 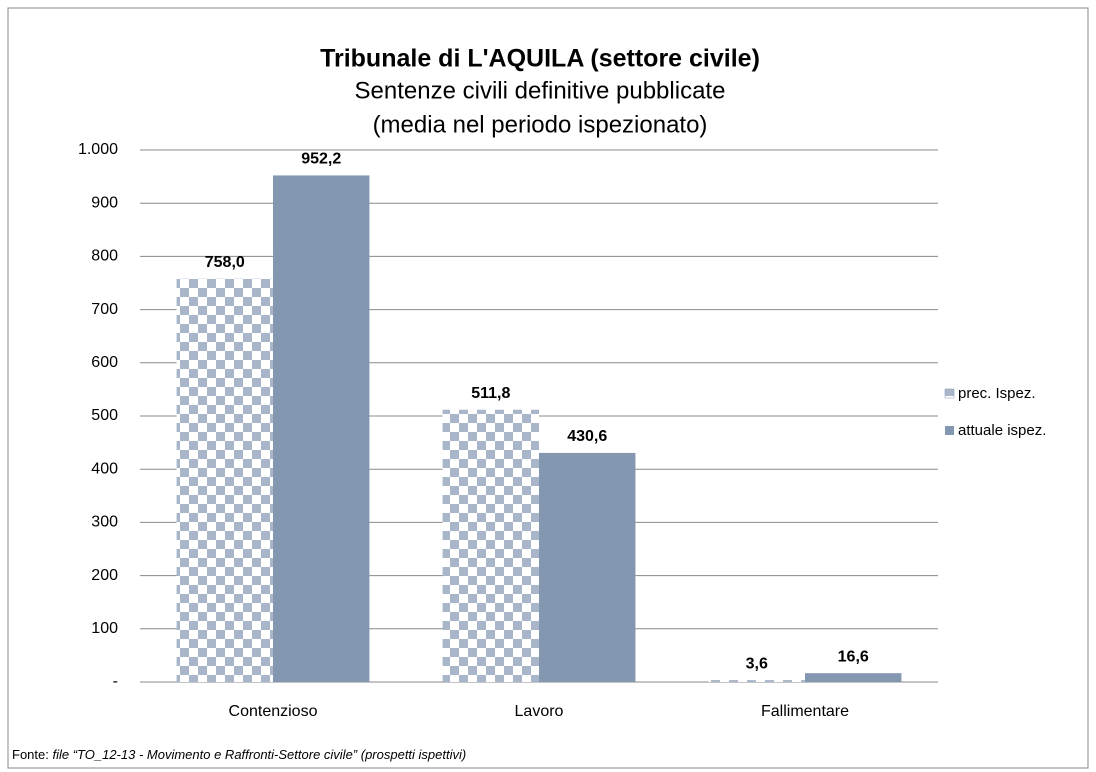 I want to click on value-label: 16,6, so click(x=853, y=656).